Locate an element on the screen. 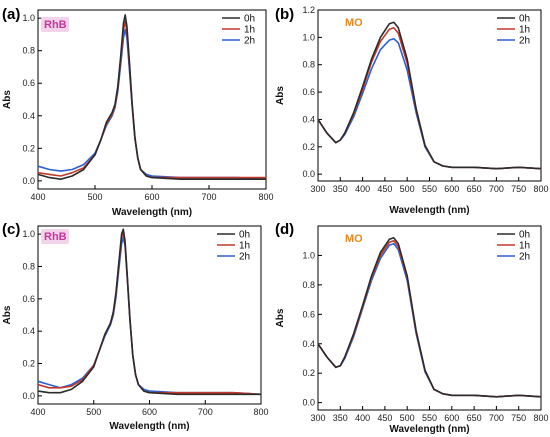 The width and height of the screenshot is (550, 437). panel-label: (a) is located at coordinates (11, 14).